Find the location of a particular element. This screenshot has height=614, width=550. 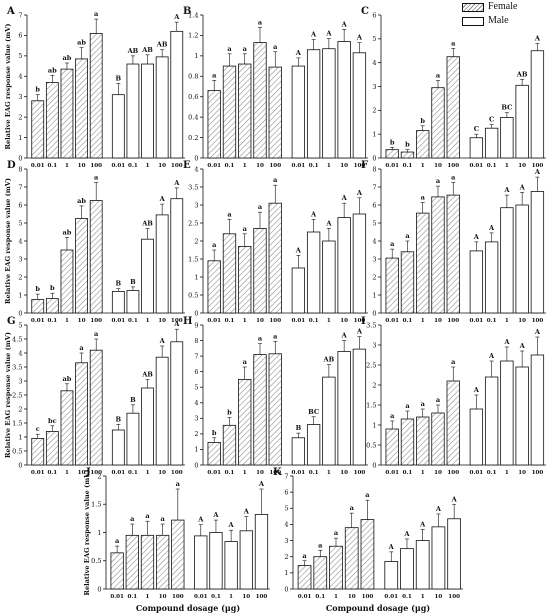

y-tick-label: 6 is located at coordinates (286, 492).